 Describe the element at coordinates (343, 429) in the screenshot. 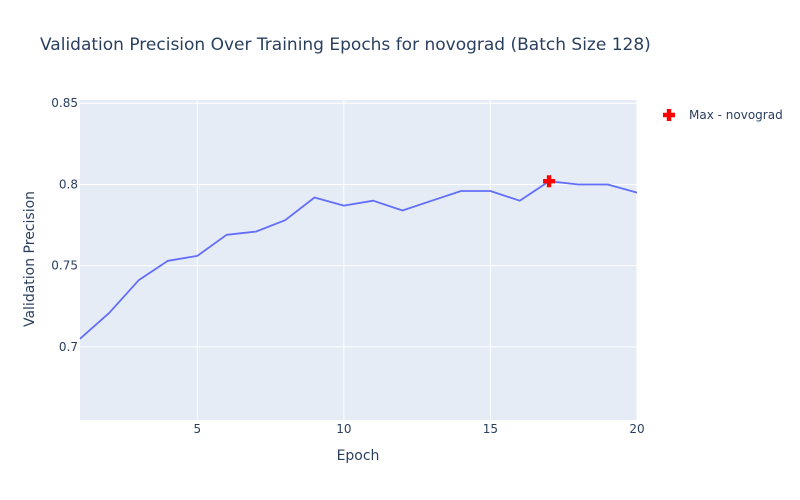

I see `x-tick-label: 10` at that location.